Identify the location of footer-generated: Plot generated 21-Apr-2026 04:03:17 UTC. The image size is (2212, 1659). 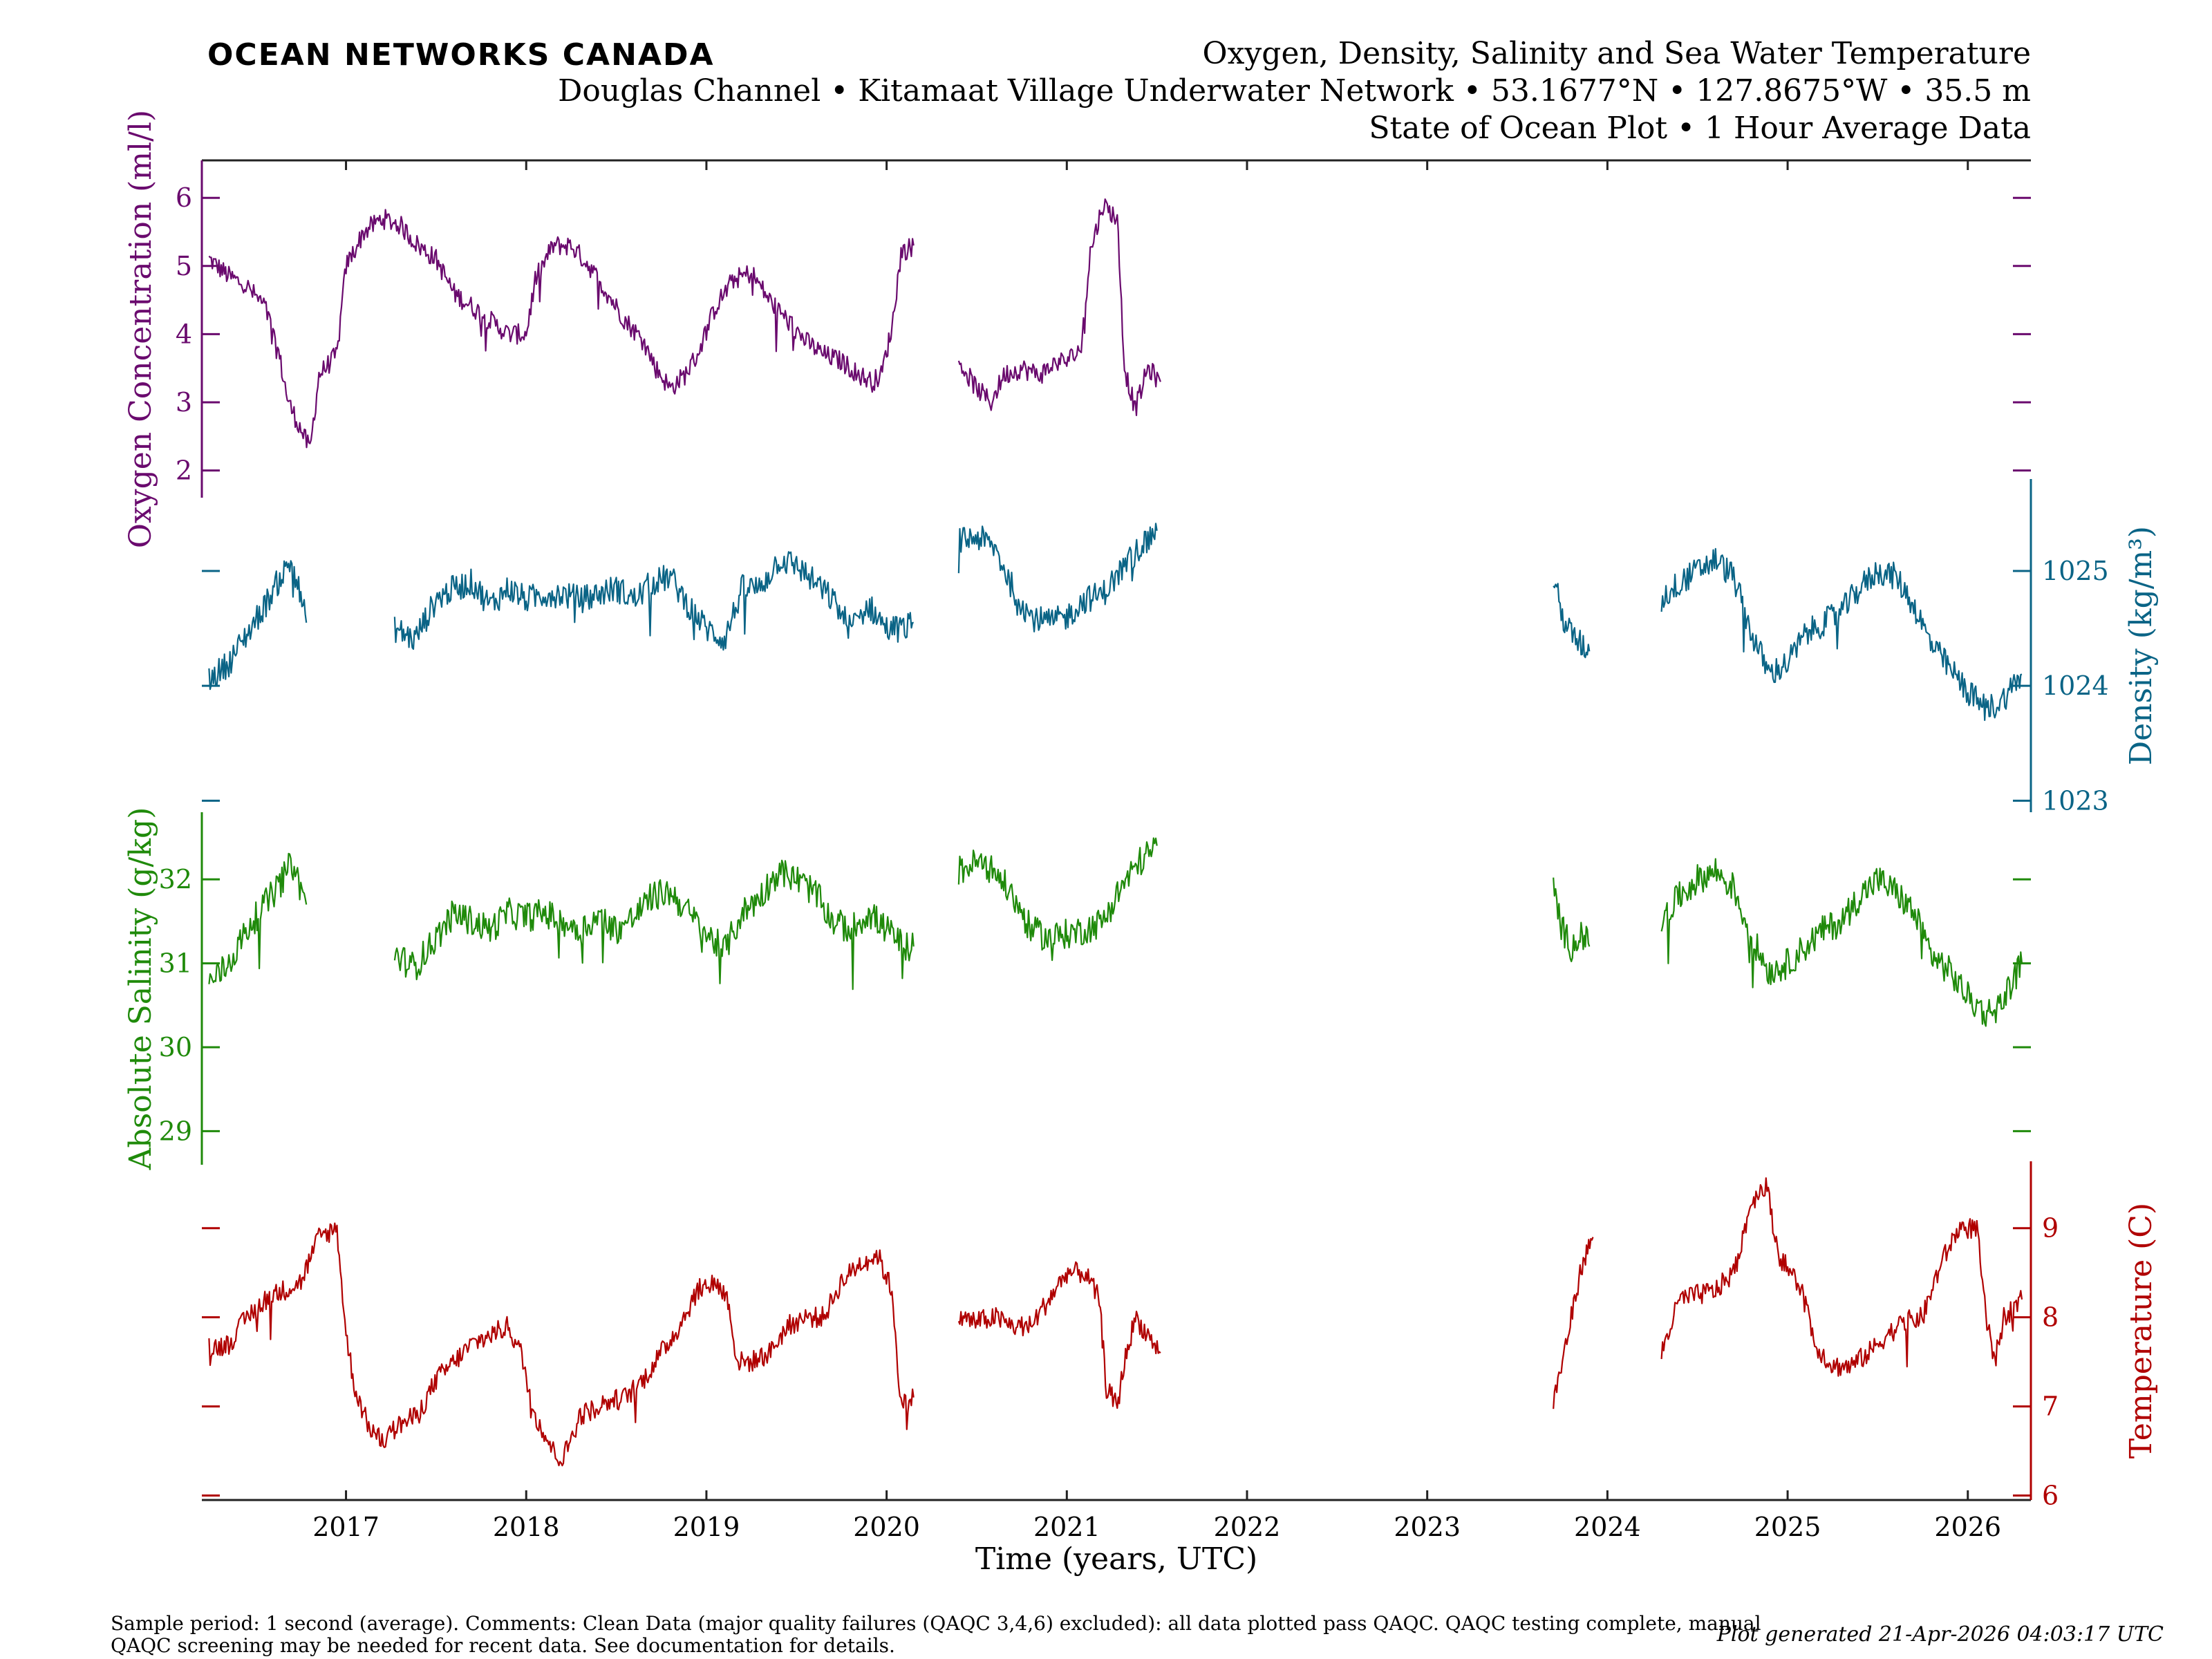
(1940, 1634).